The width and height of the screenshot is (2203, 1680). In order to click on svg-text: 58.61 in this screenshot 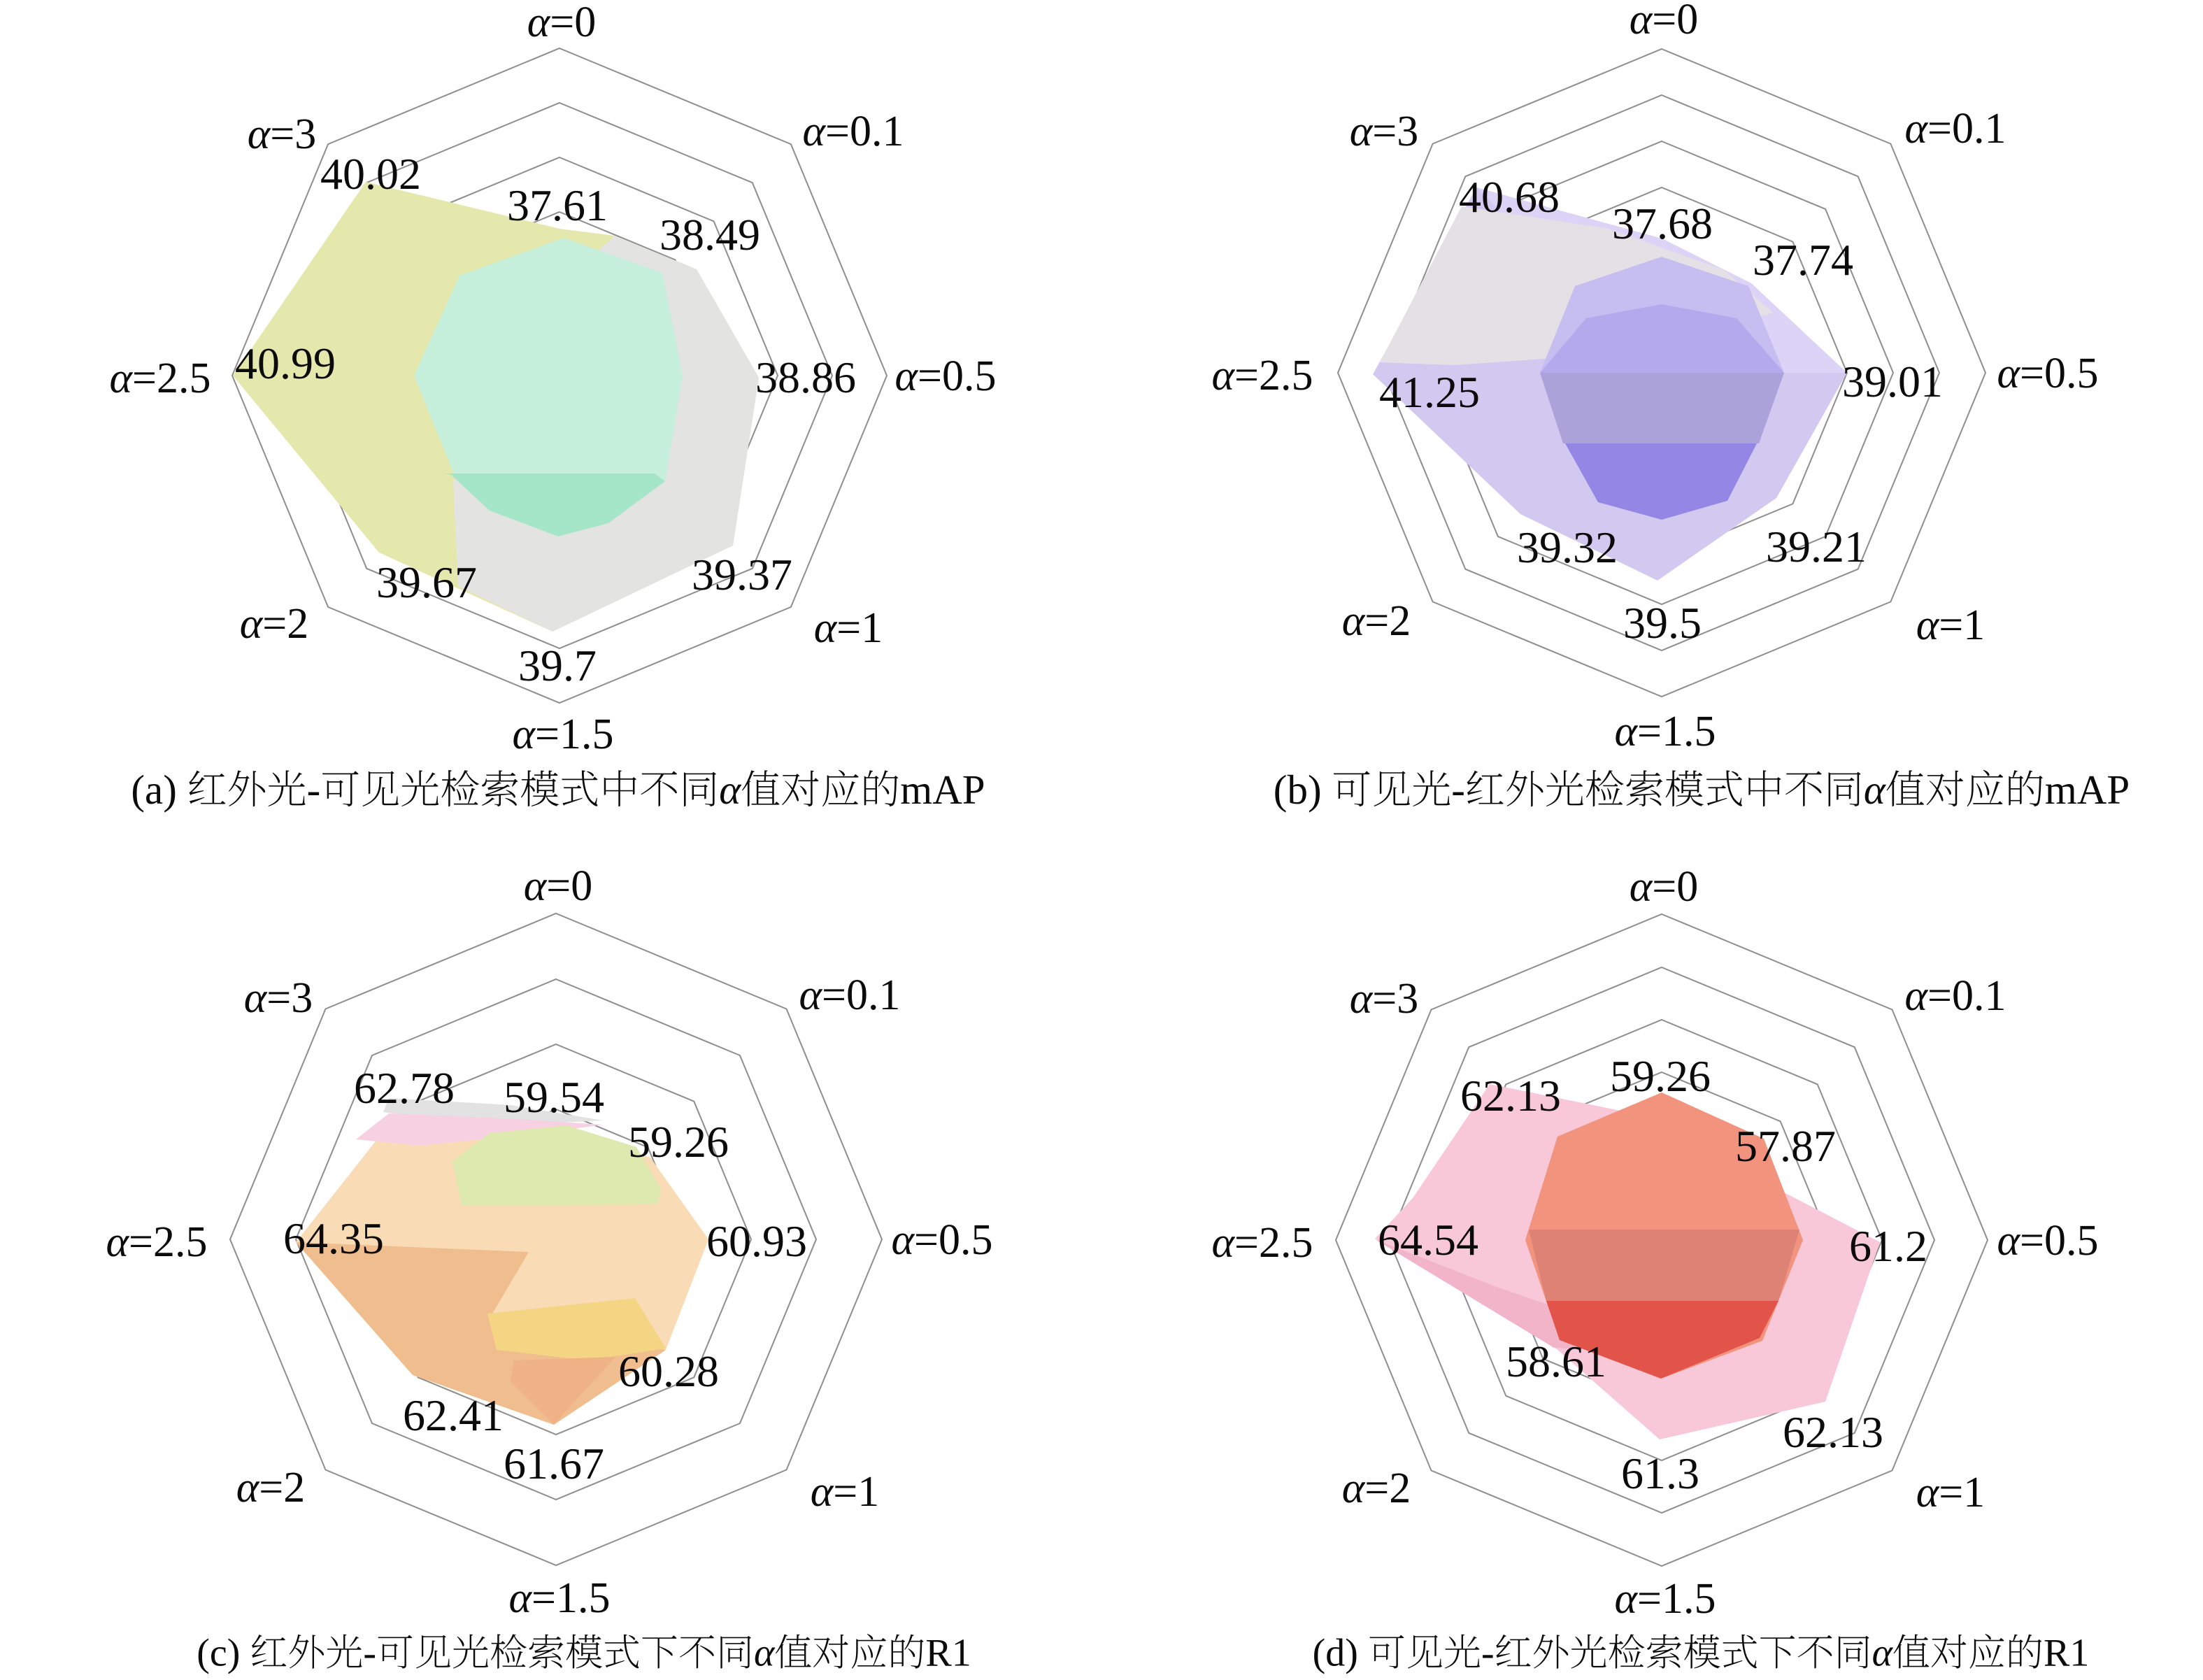, I will do `click(1556, 1361)`.